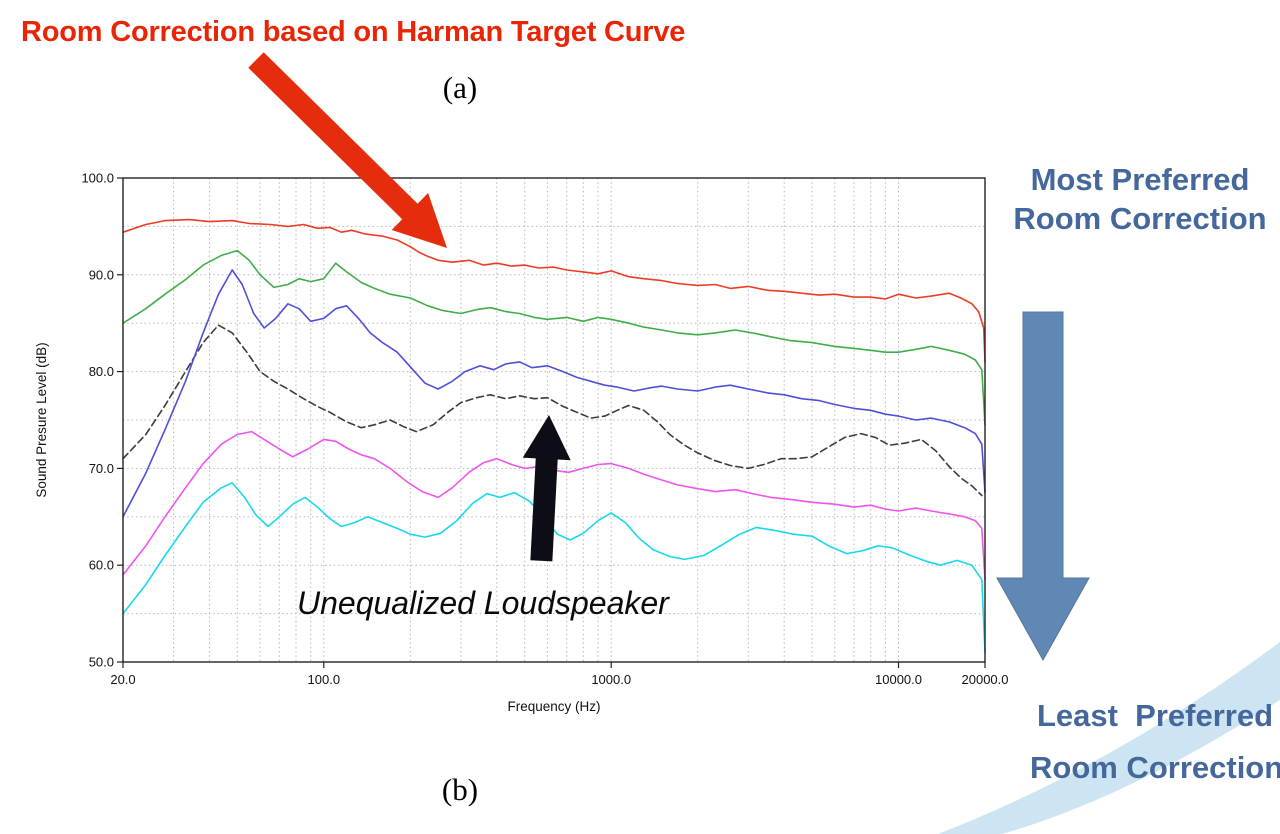 This screenshot has height=834, width=1280. What do you see at coordinates (122, 679) in the screenshot?
I see `x-tick-label: 20.0` at bounding box center [122, 679].